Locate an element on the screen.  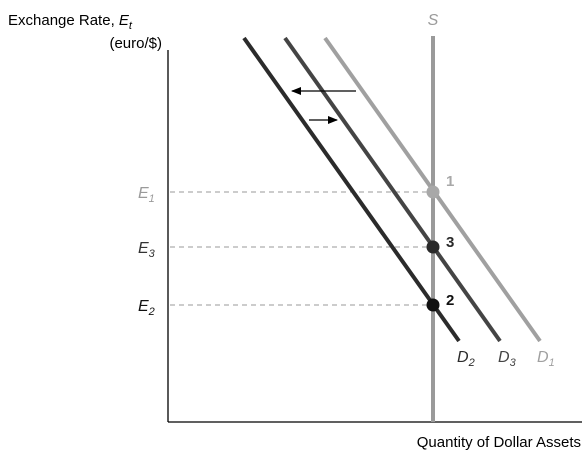
y-axis-label: Exchange Rate, Et is located at coordinates (70, 22).